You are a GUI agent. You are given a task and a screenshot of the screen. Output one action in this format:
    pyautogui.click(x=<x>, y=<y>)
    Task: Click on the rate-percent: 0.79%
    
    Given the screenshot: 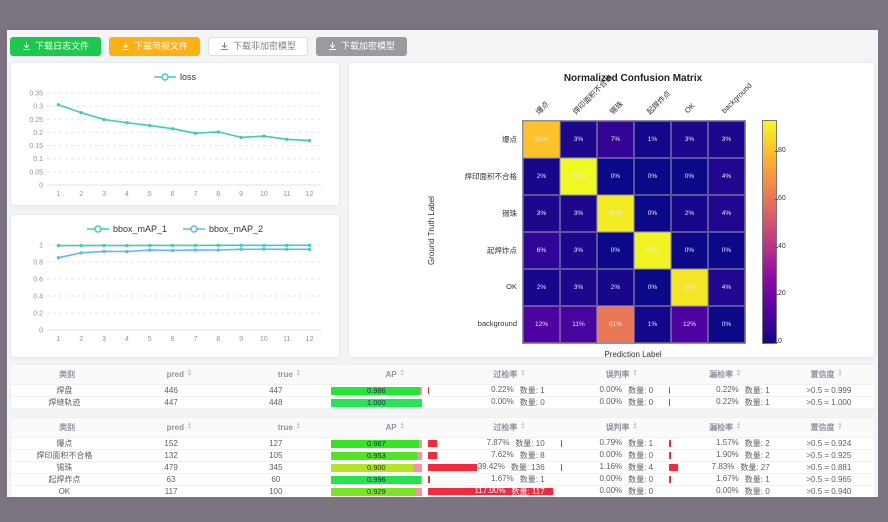 What is the action you would take?
    pyautogui.click(x=611, y=442)
    